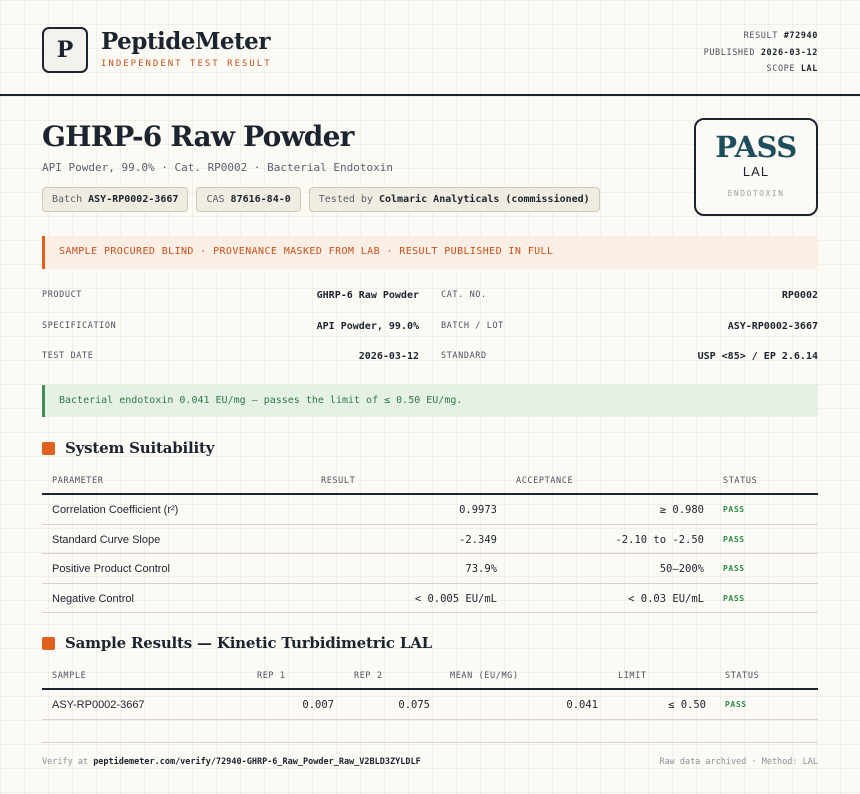 Image resolution: width=860 pixels, height=794 pixels. Describe the element at coordinates (338, 481) in the screenshot. I see `col-result: RESULT` at that location.